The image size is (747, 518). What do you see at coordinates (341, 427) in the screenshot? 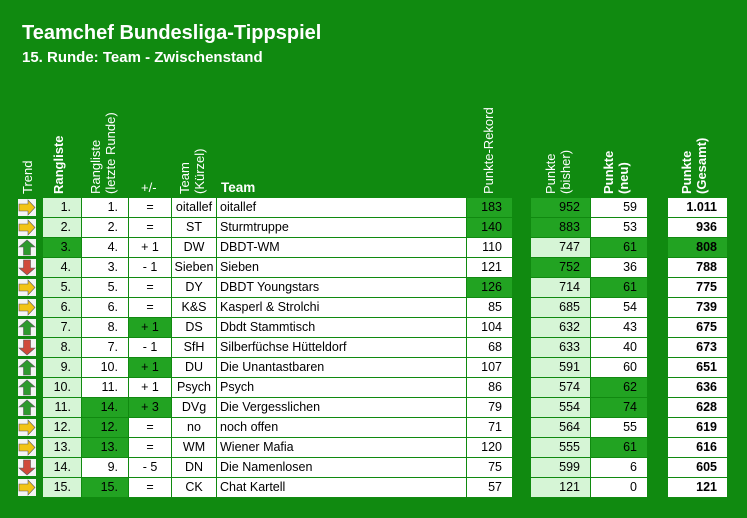
I see `cell-team: noch offen` at bounding box center [341, 427].